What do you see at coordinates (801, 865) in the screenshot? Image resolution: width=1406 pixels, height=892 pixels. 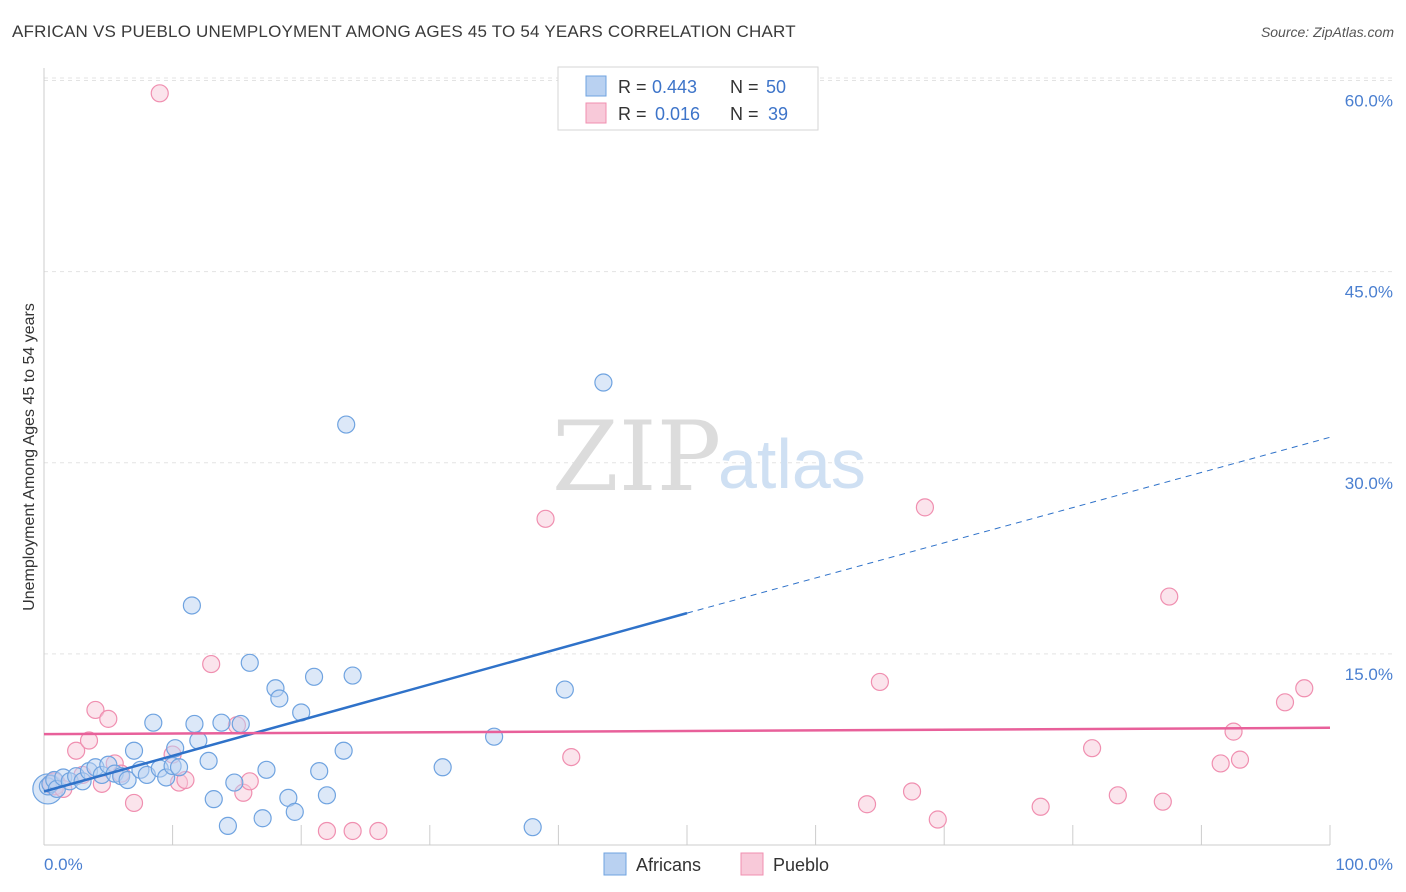 I see `legend-pueblo-label: Pueblo` at bounding box center [801, 865].